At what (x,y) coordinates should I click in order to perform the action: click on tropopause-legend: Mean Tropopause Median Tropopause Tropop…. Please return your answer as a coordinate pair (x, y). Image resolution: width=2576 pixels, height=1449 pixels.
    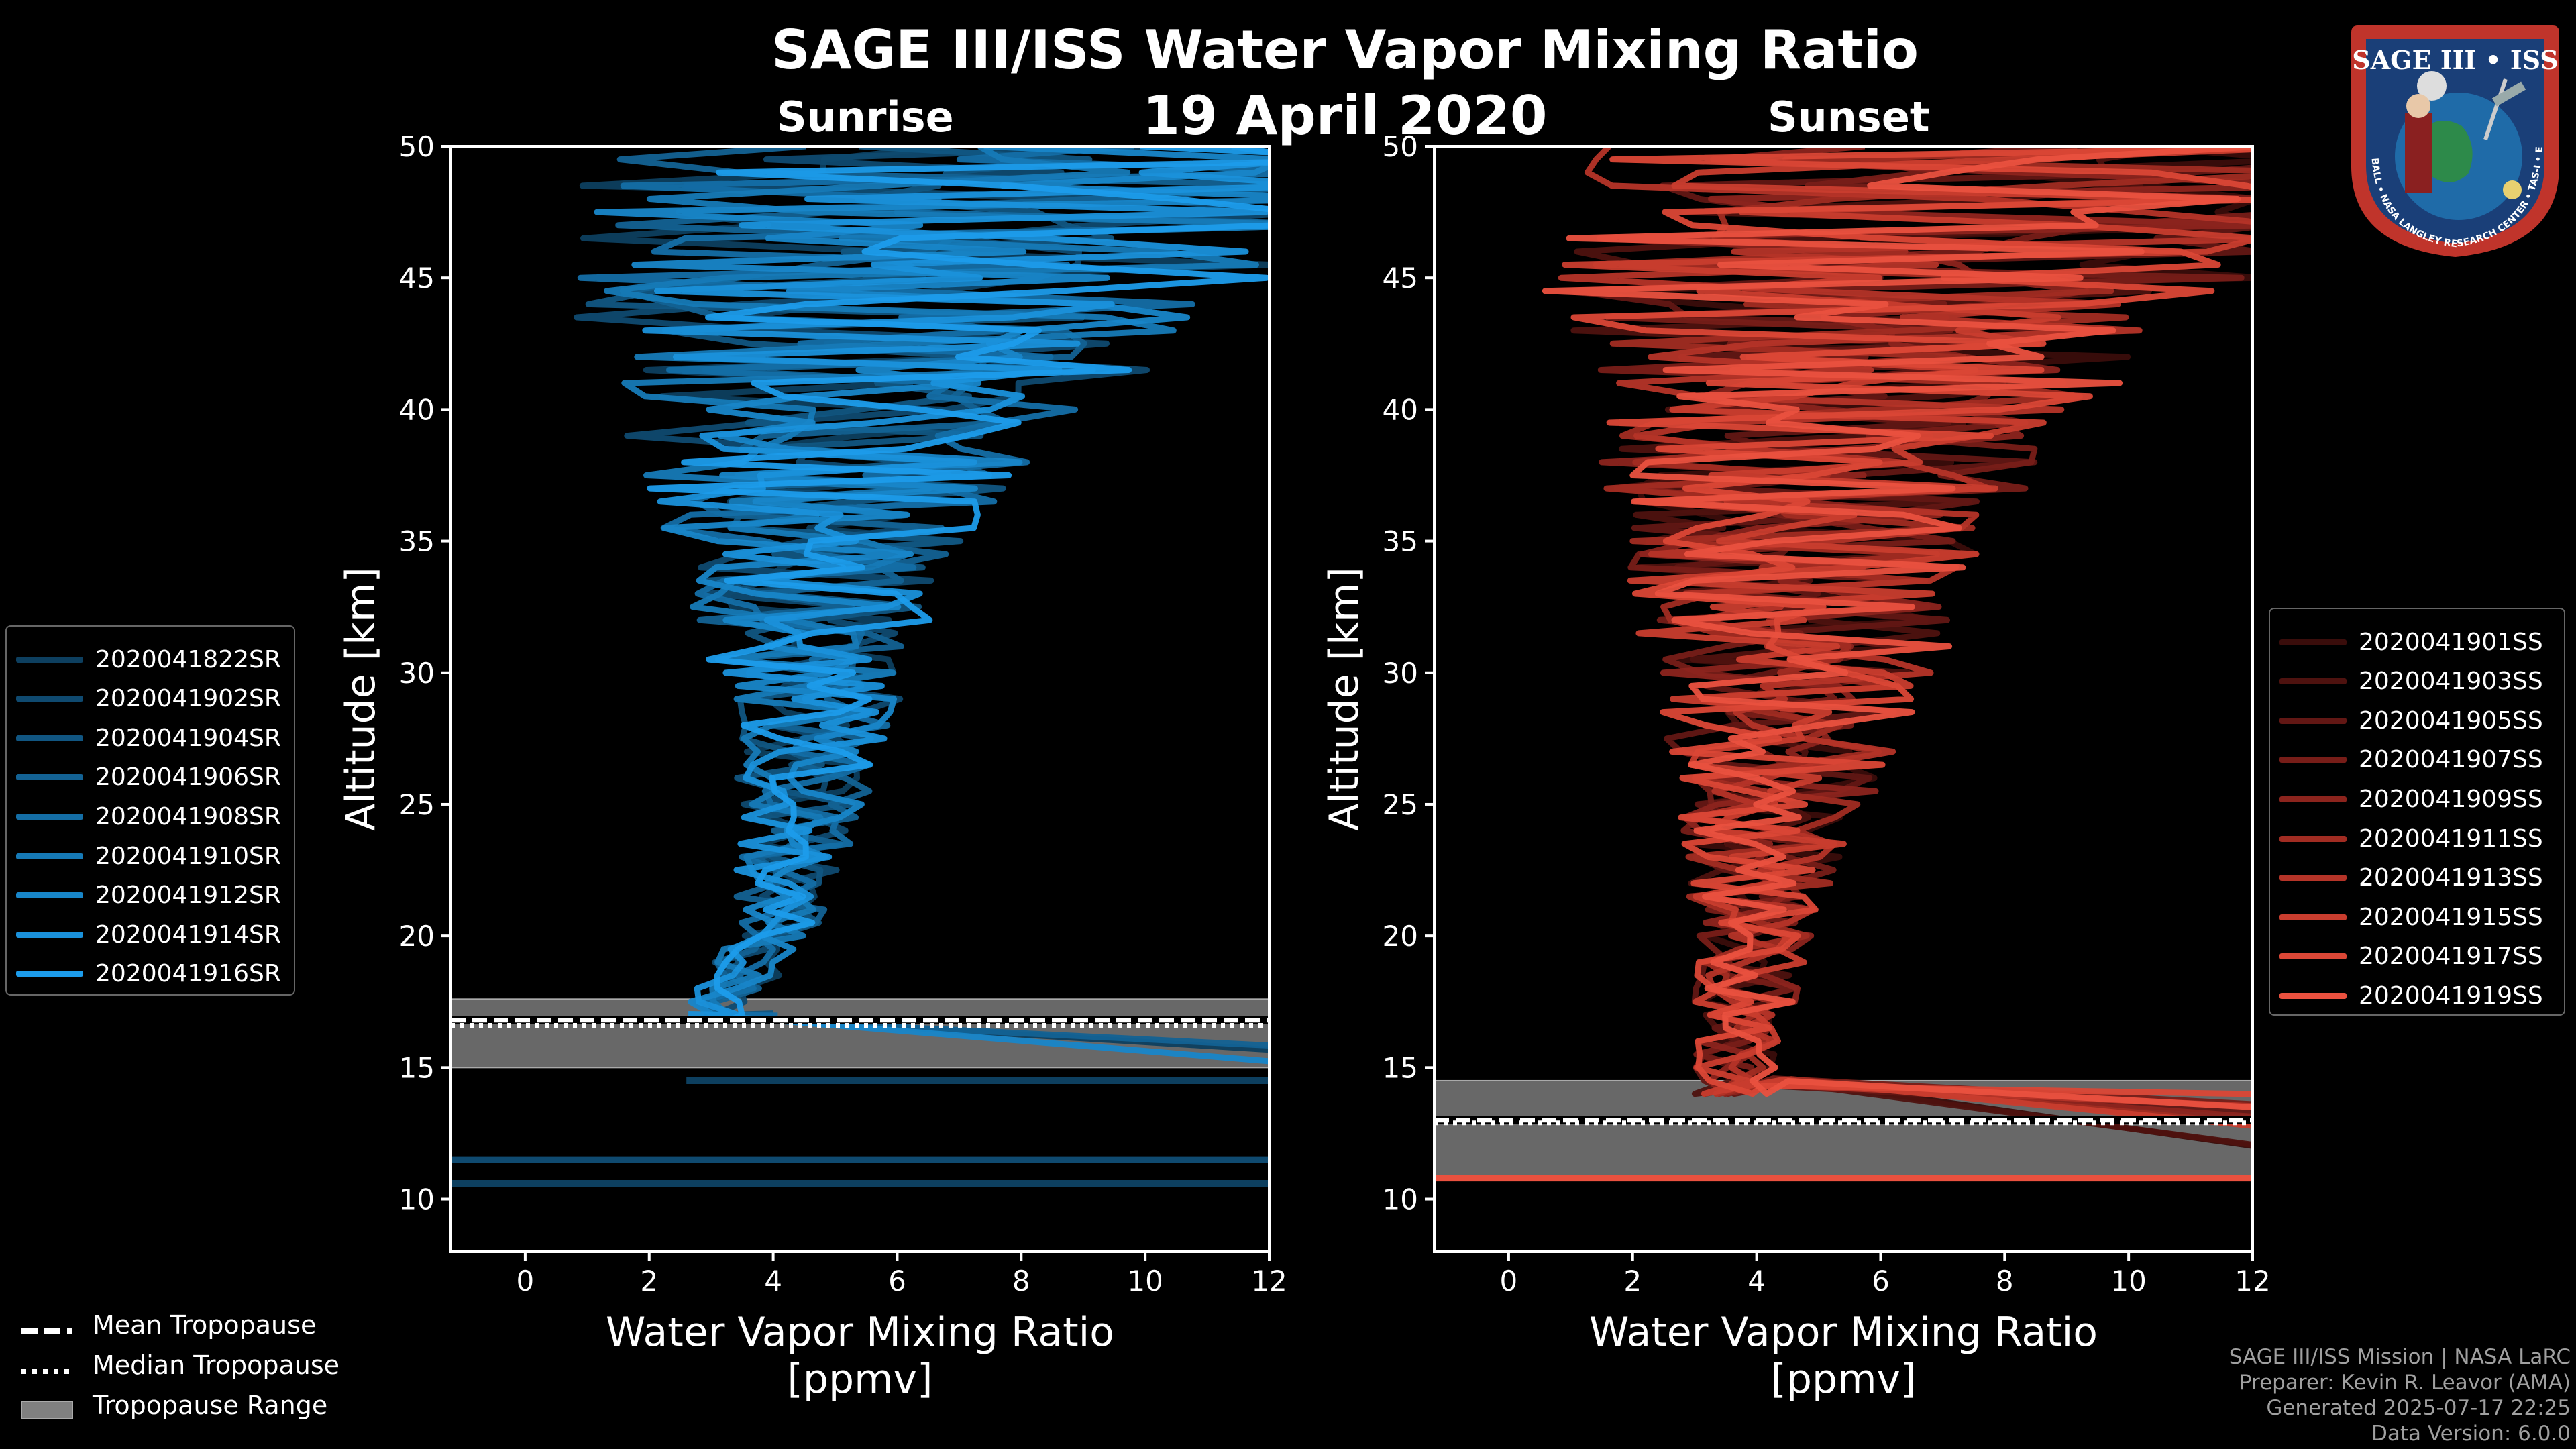
    Looking at the image, I should click on (179, 1365).